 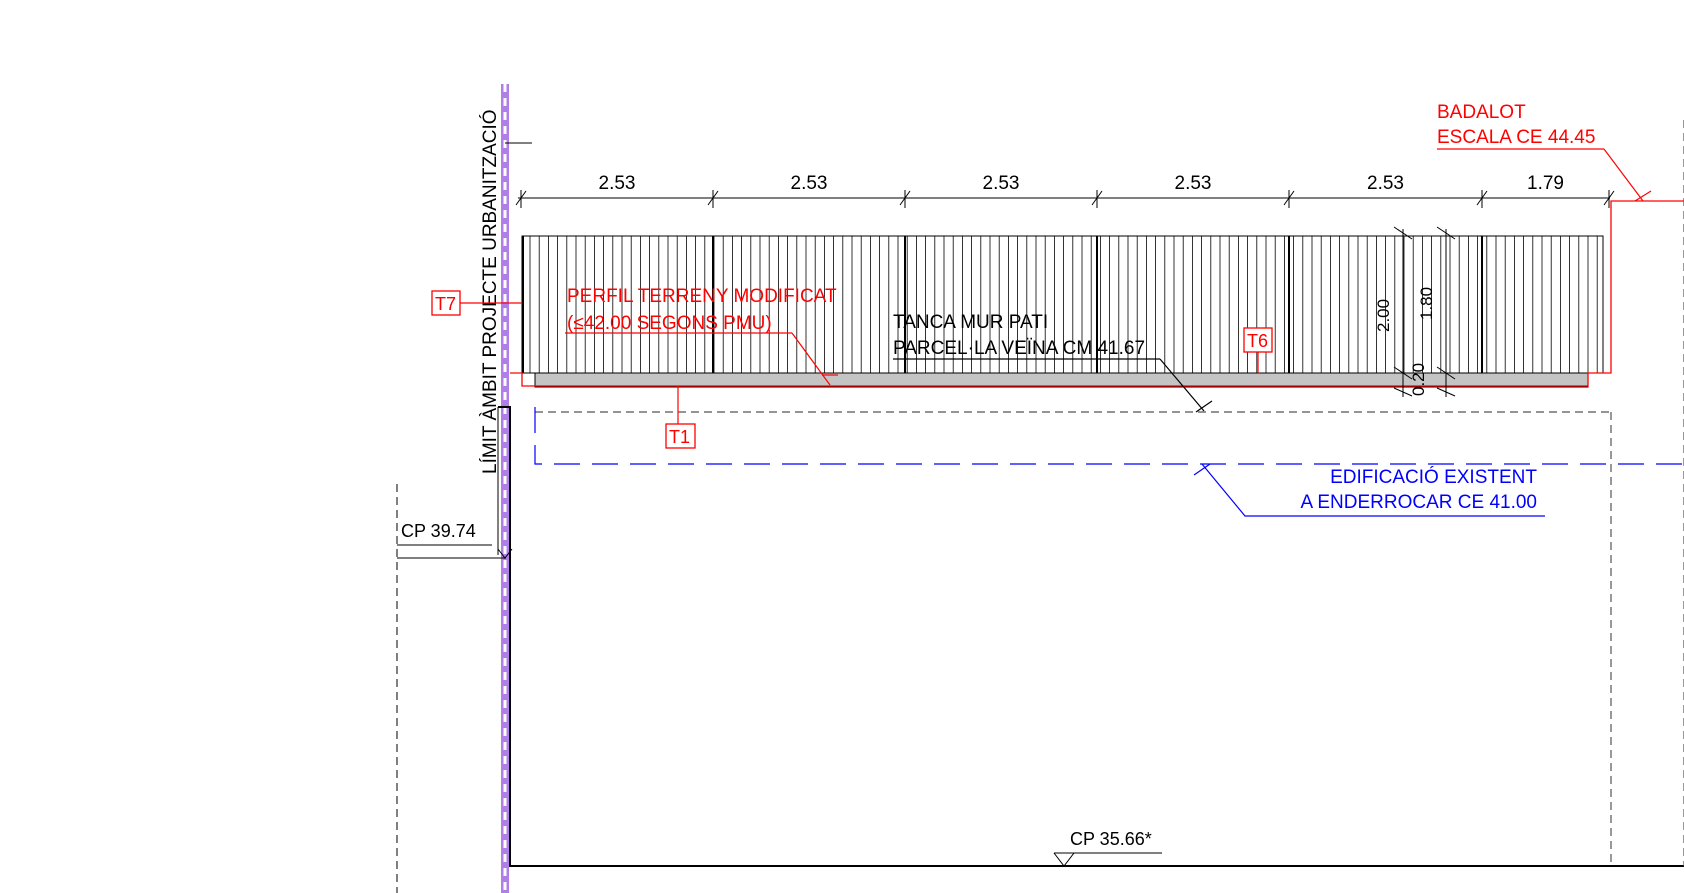 What do you see at coordinates (1383, 315) in the screenshot?
I see `dim-fence-height: 2.00` at bounding box center [1383, 315].